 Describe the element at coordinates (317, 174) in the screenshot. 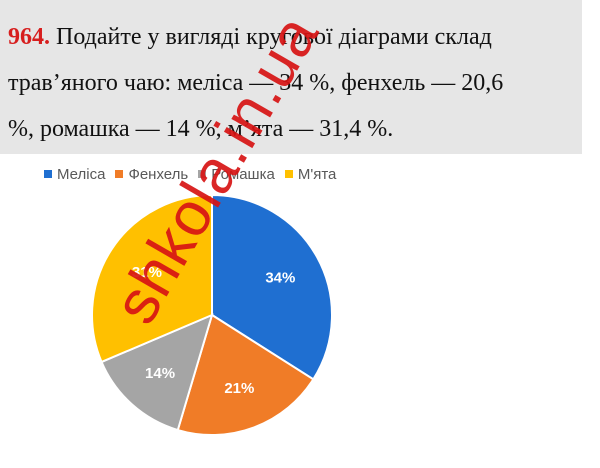

I see `legend-label: М'ята` at that location.